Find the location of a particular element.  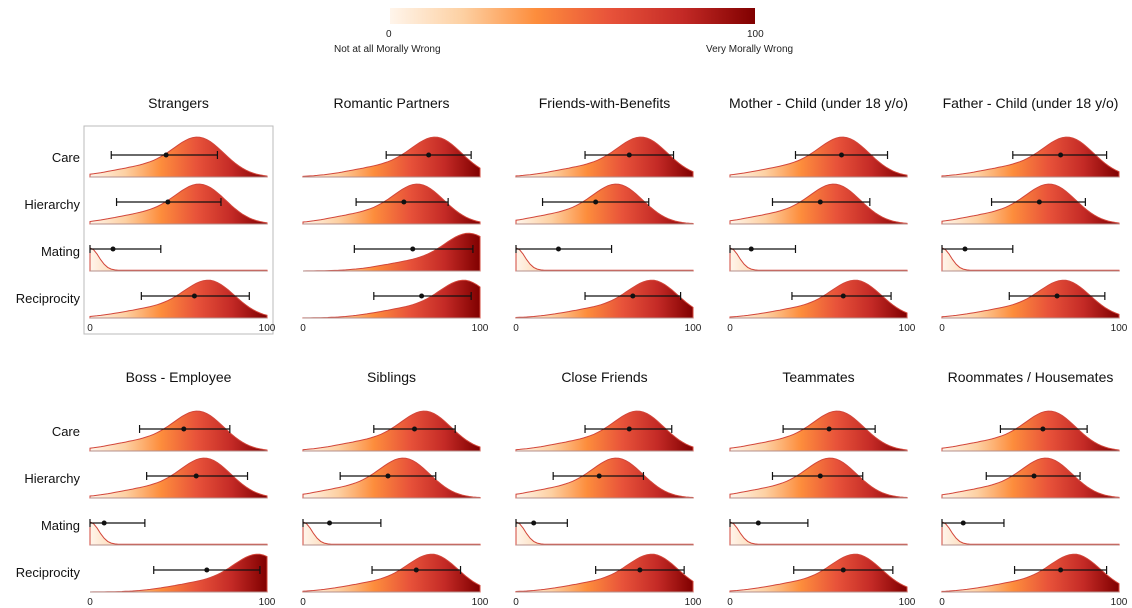

panel-close-friends: Close Friends 0 100 is located at coordinates (607, 488).